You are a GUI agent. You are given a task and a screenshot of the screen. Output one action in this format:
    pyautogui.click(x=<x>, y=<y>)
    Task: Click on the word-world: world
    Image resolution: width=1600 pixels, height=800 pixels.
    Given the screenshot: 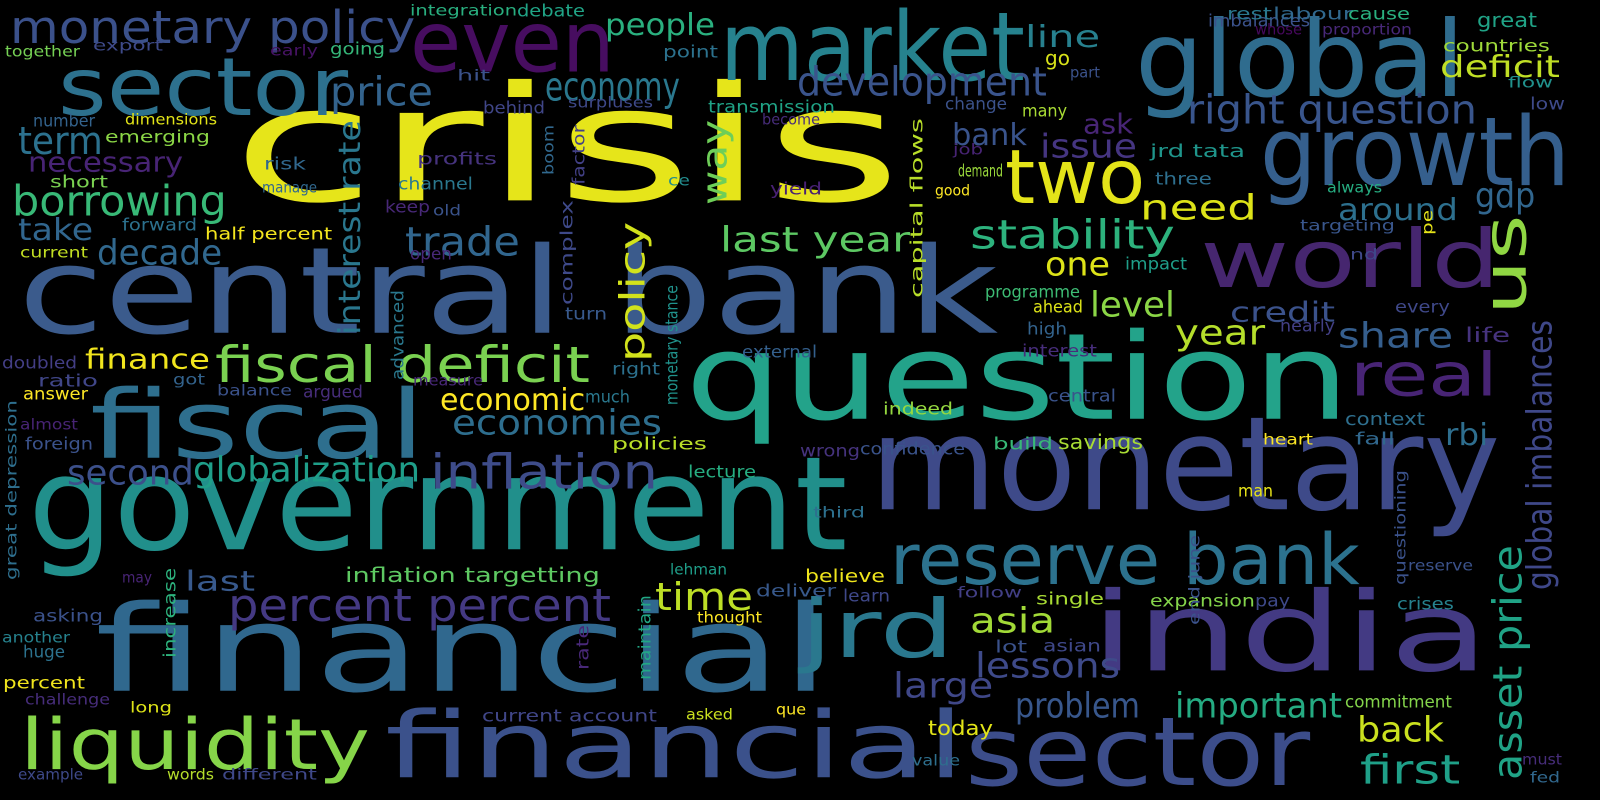 What is the action you would take?
    pyautogui.click(x=1350, y=259)
    